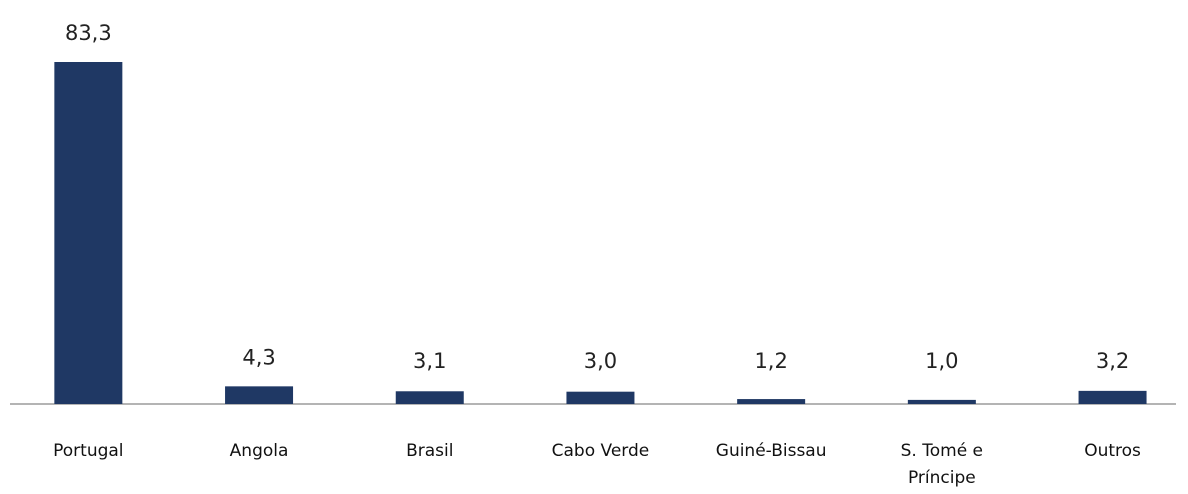  What do you see at coordinates (429, 361) in the screenshot?
I see `value-label: 3,1` at bounding box center [429, 361].